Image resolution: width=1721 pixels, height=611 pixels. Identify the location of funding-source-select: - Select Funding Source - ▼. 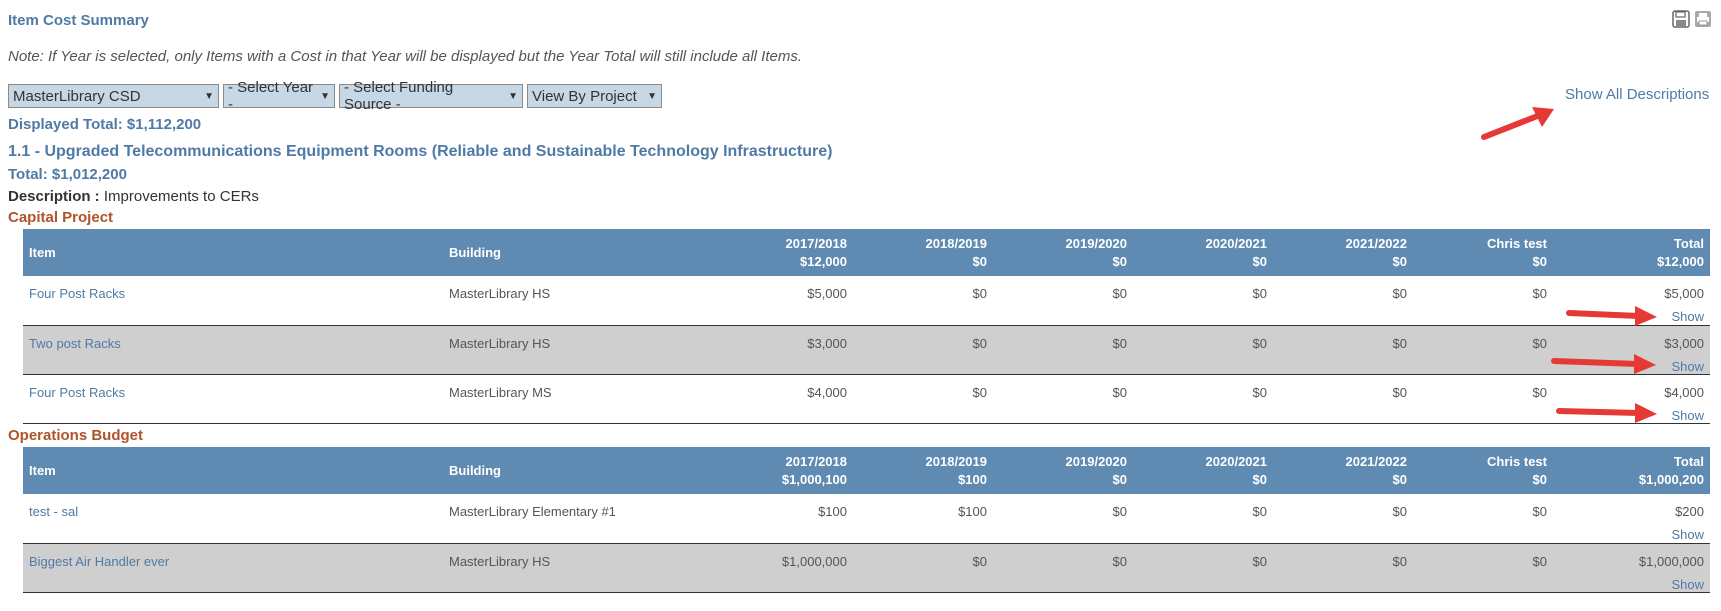
(431, 96).